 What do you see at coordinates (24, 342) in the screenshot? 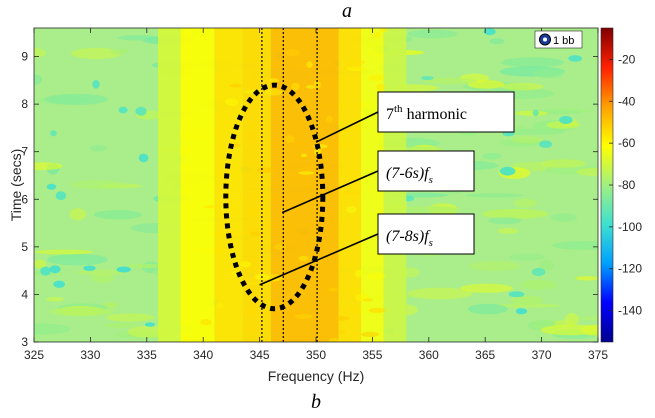
I see `y-tick-label: 3` at bounding box center [24, 342].